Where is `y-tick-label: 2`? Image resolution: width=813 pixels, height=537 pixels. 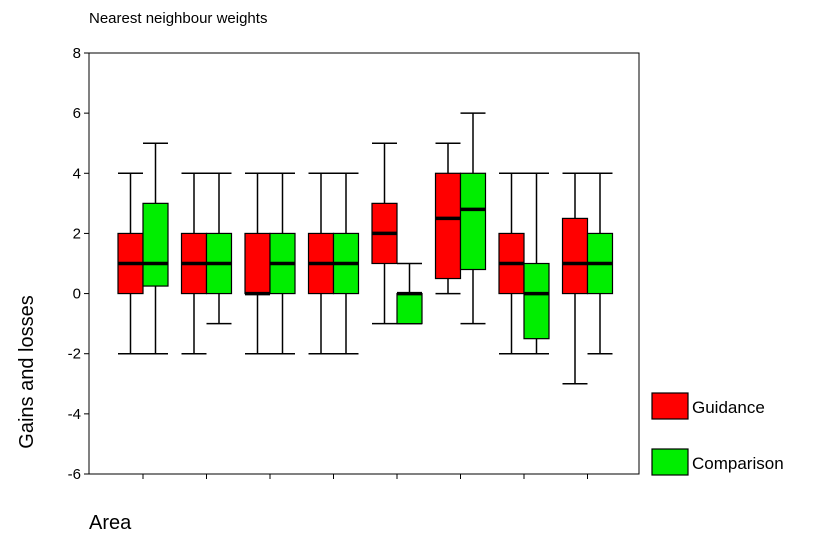 y-tick-label: 2 is located at coordinates (77, 233).